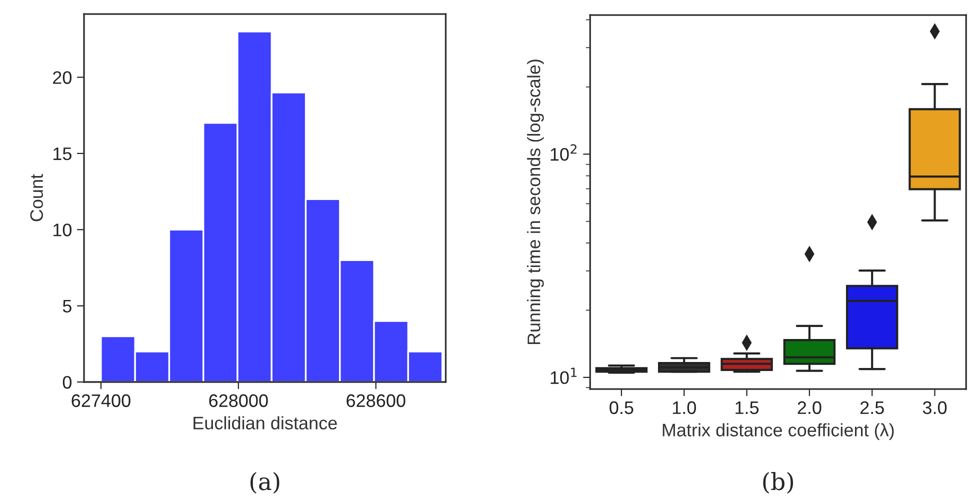 The height and width of the screenshot is (501, 969). What do you see at coordinates (778, 431) in the screenshot?
I see `x-axis-title: Matrix distance coefficient (λ)` at bounding box center [778, 431].